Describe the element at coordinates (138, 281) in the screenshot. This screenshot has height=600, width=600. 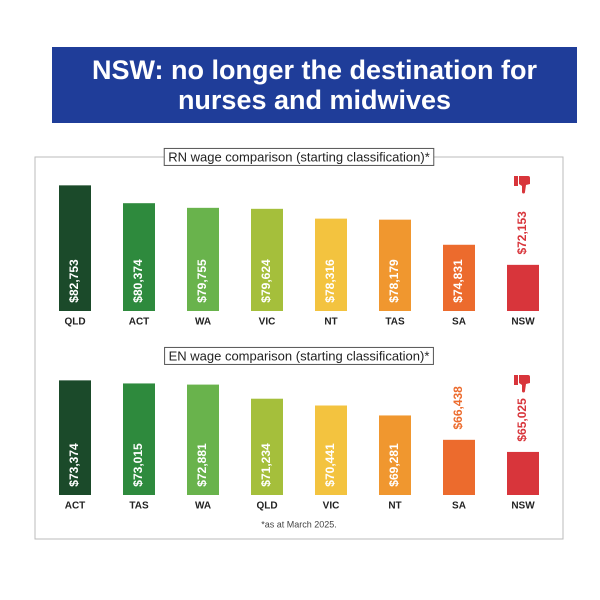
I see `value-label: $80,374` at that location.